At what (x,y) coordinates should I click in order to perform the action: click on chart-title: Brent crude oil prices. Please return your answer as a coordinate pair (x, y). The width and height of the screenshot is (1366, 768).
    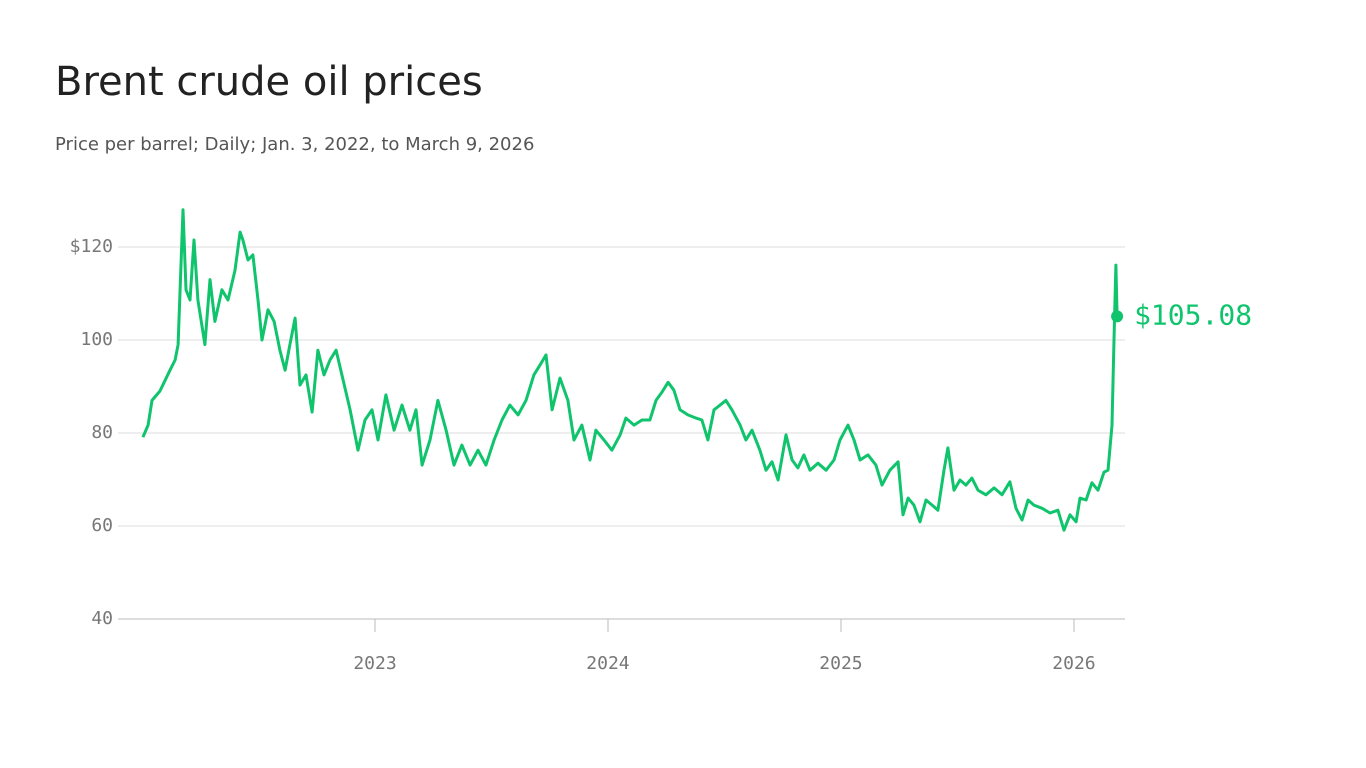
    Looking at the image, I should click on (269, 82).